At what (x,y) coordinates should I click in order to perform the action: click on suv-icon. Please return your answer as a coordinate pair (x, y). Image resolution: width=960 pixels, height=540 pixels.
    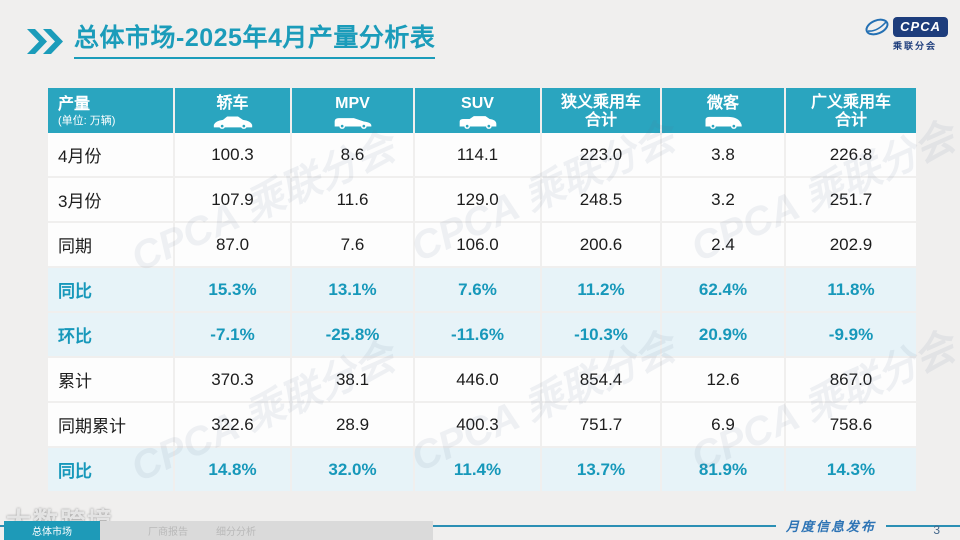
    Looking at the image, I should click on (477, 123).